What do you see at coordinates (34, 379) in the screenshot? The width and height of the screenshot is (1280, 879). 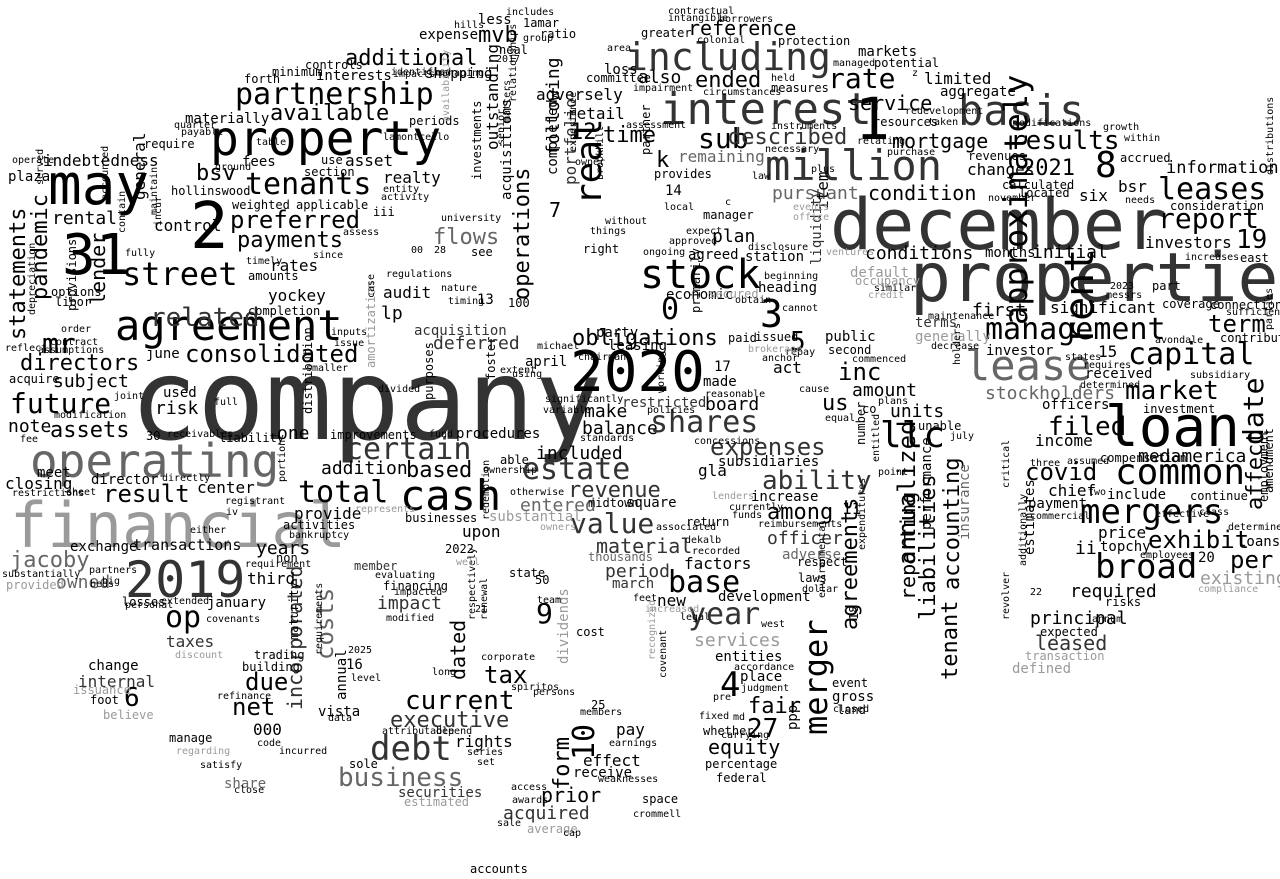 I see `word-acquire: acquire` at bounding box center [34, 379].